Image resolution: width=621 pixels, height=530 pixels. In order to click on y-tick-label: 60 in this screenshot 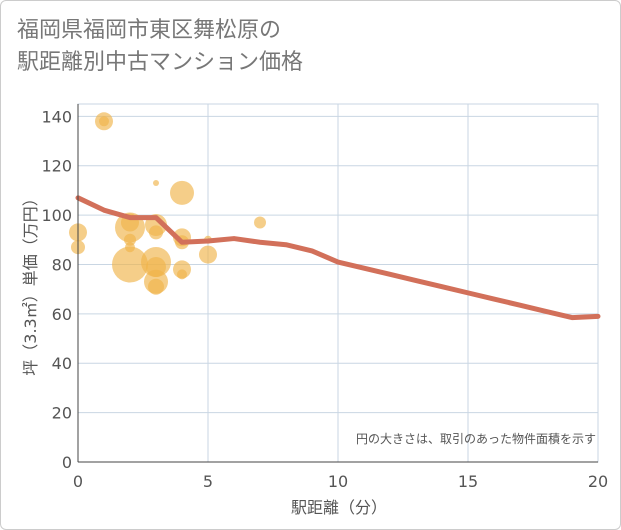, I will do `click(62, 314)`.